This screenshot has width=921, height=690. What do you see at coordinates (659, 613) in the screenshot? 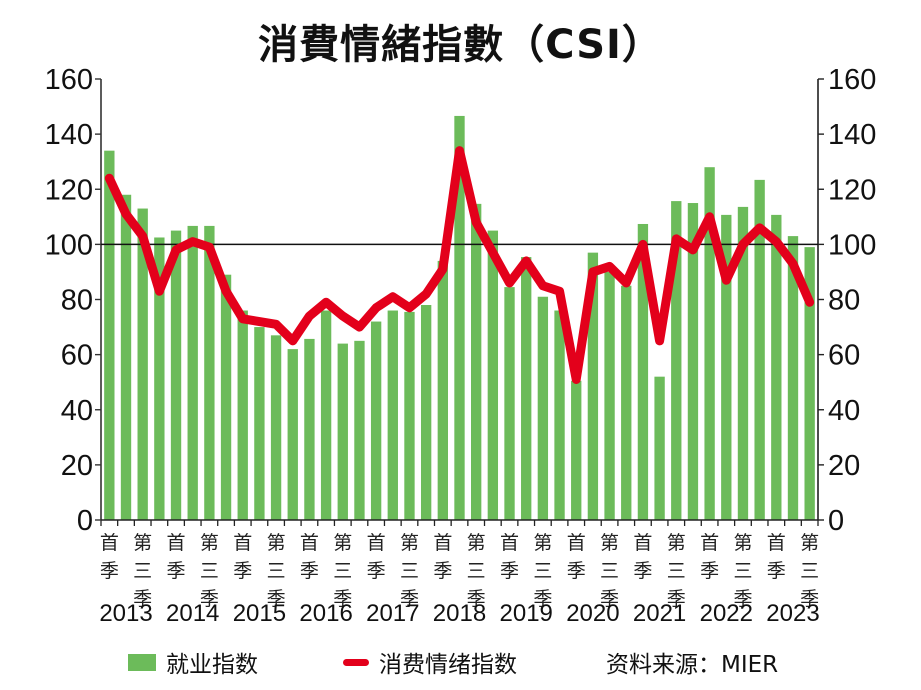
I see `svg-text: 2021` at bounding box center [659, 613].